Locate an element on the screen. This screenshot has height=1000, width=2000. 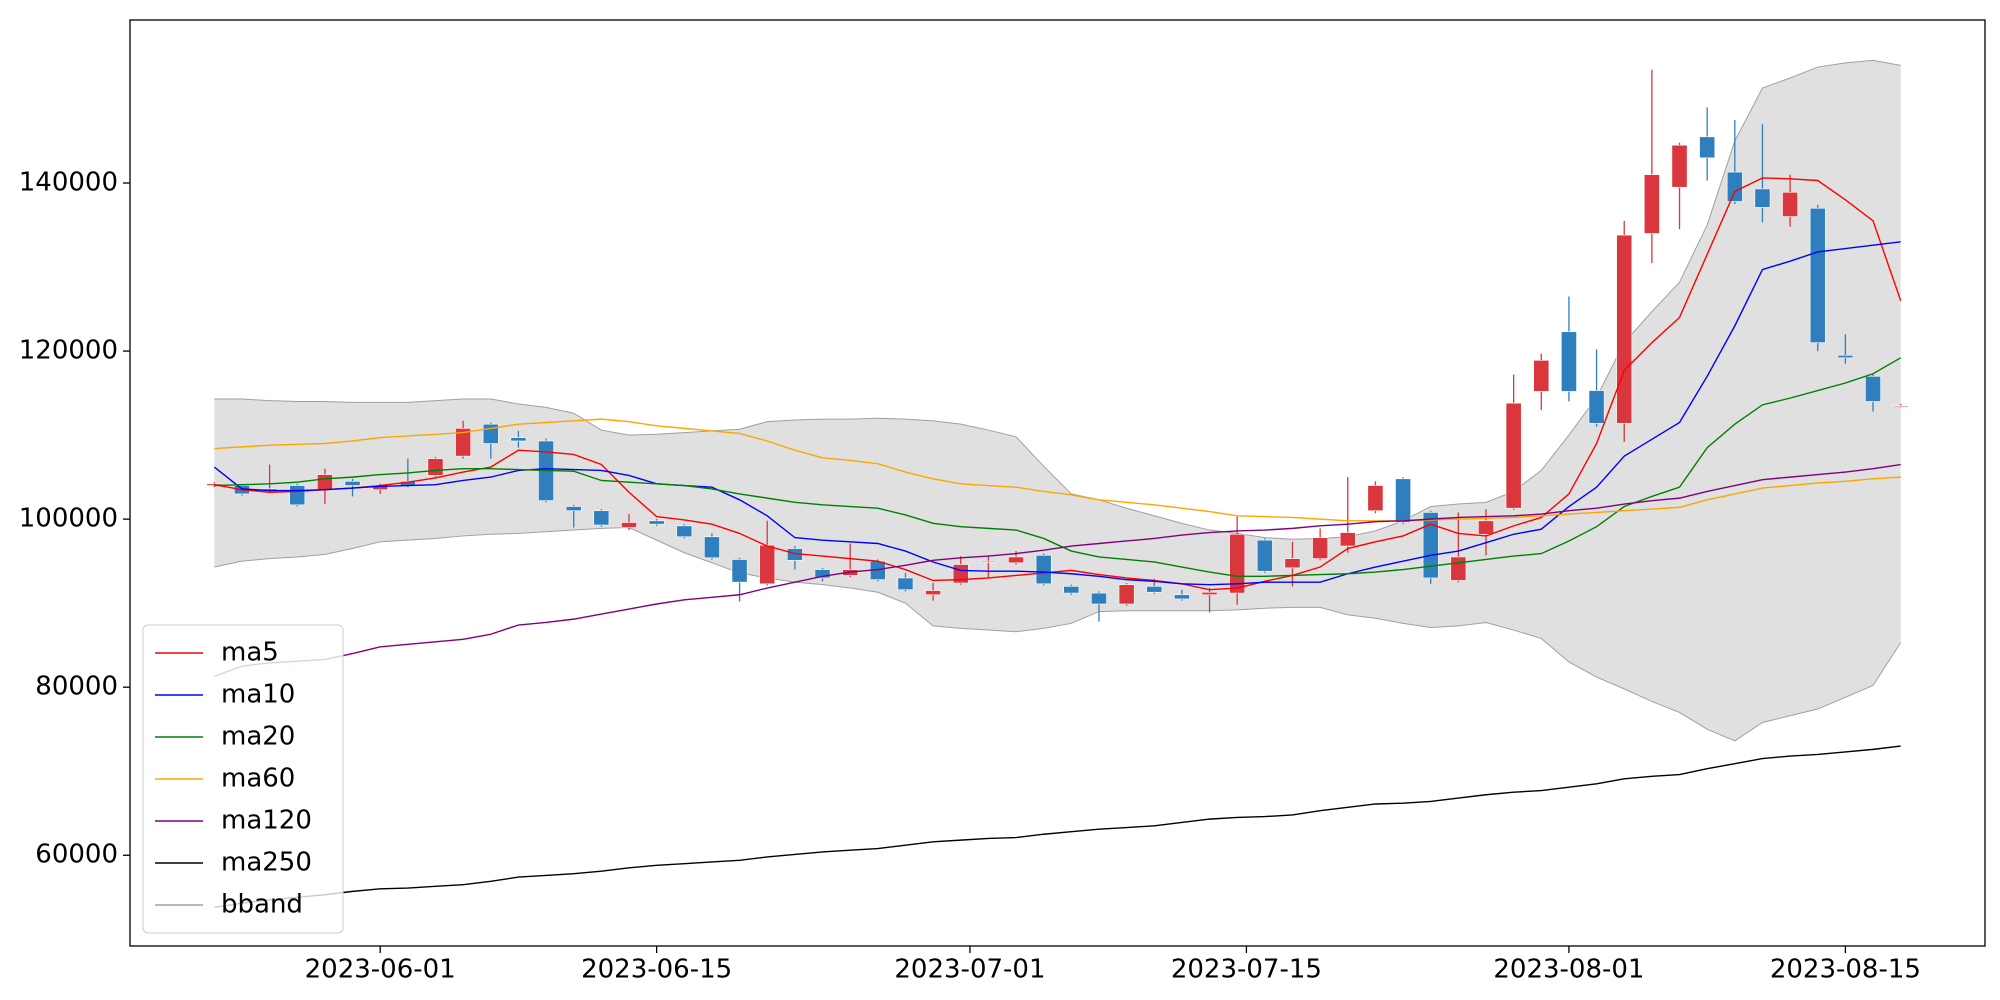
y-tick-label: 120000 is located at coordinates (68, 351).